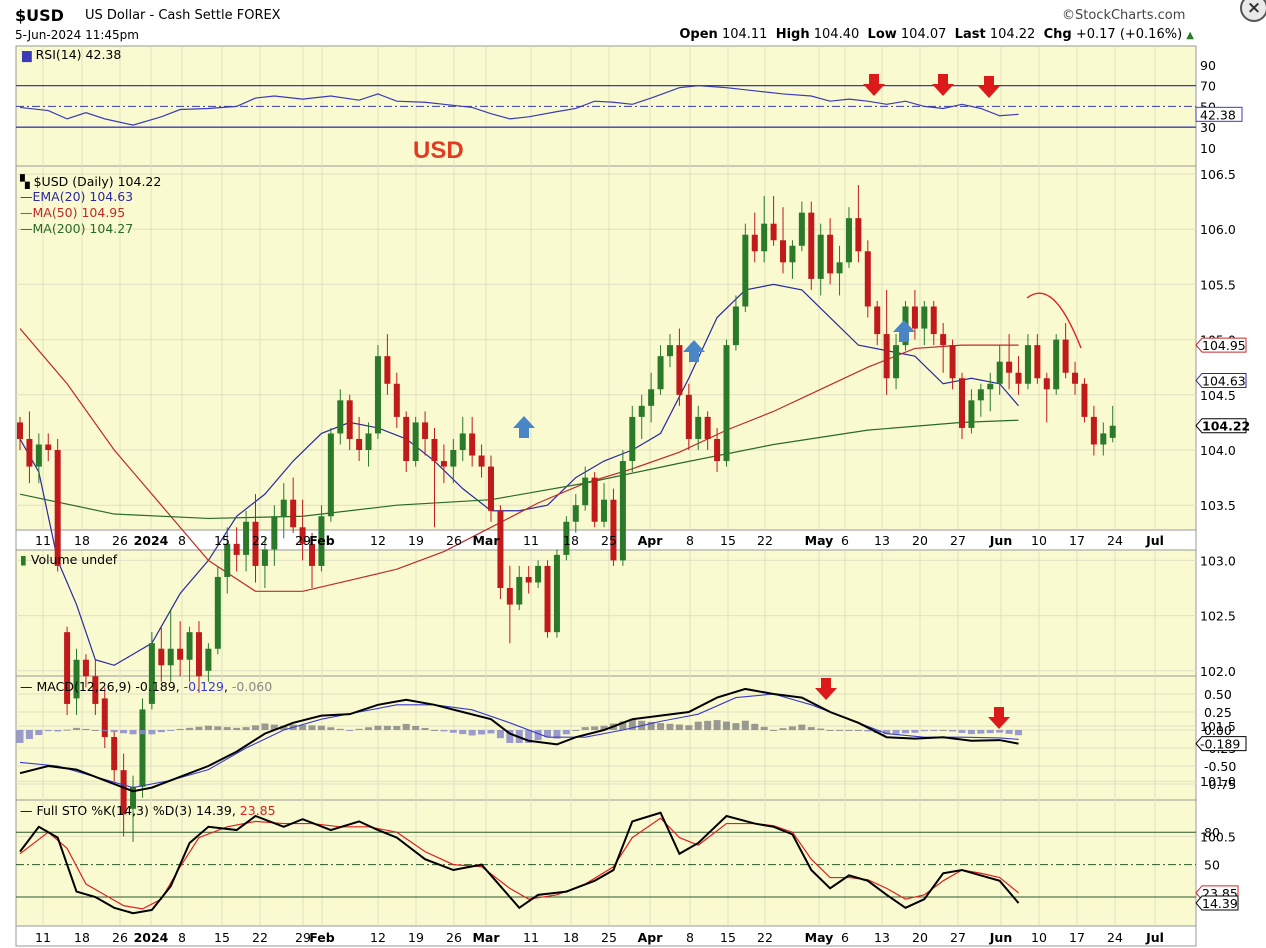 This screenshot has height=948, width=1266. I want to click on close-icon: ×, so click(1253, 11).